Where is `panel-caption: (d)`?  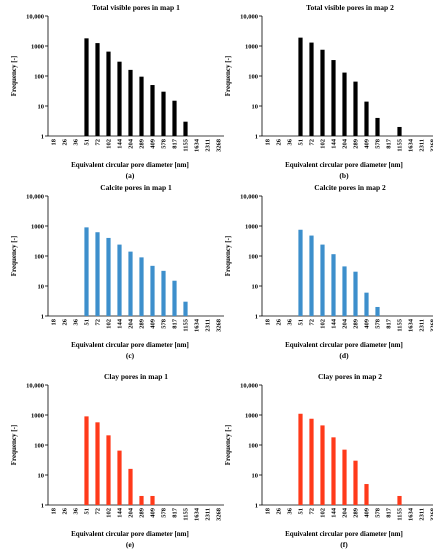 panel-caption: (d) is located at coordinates (344, 355).